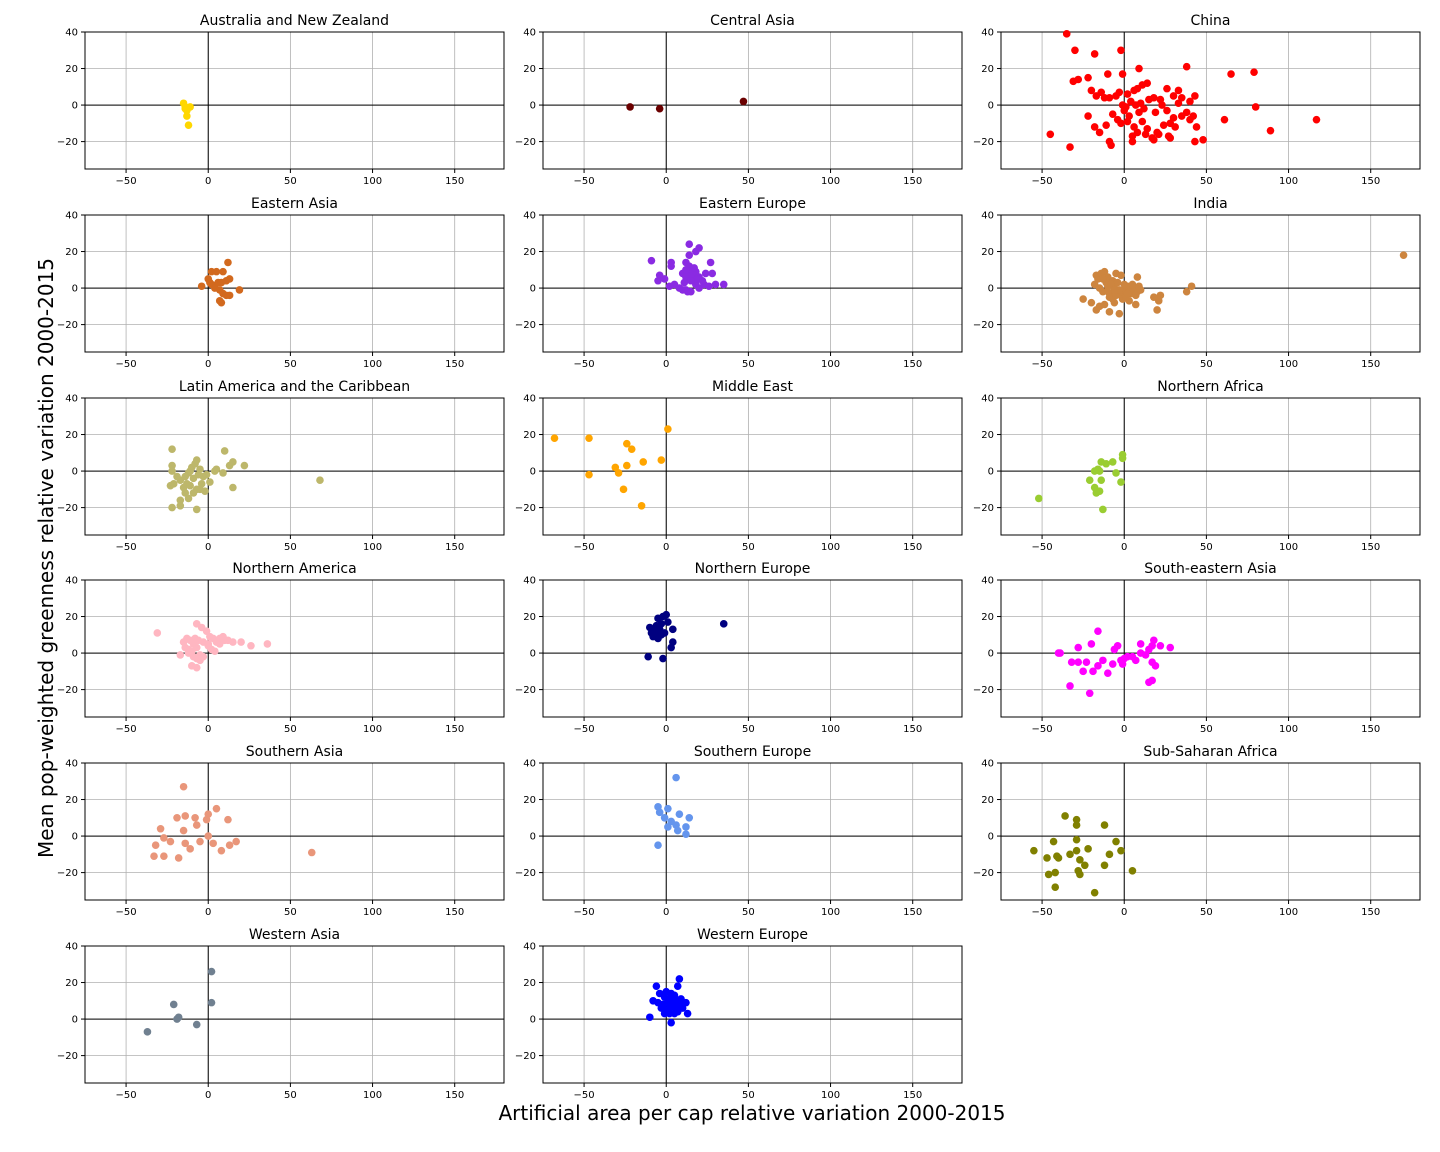  Describe the element at coordinates (739, 466) in the screenshot. I see `scatter-panel: −50 0 50 100 150 −20 0 20 40 Middle East` at that location.